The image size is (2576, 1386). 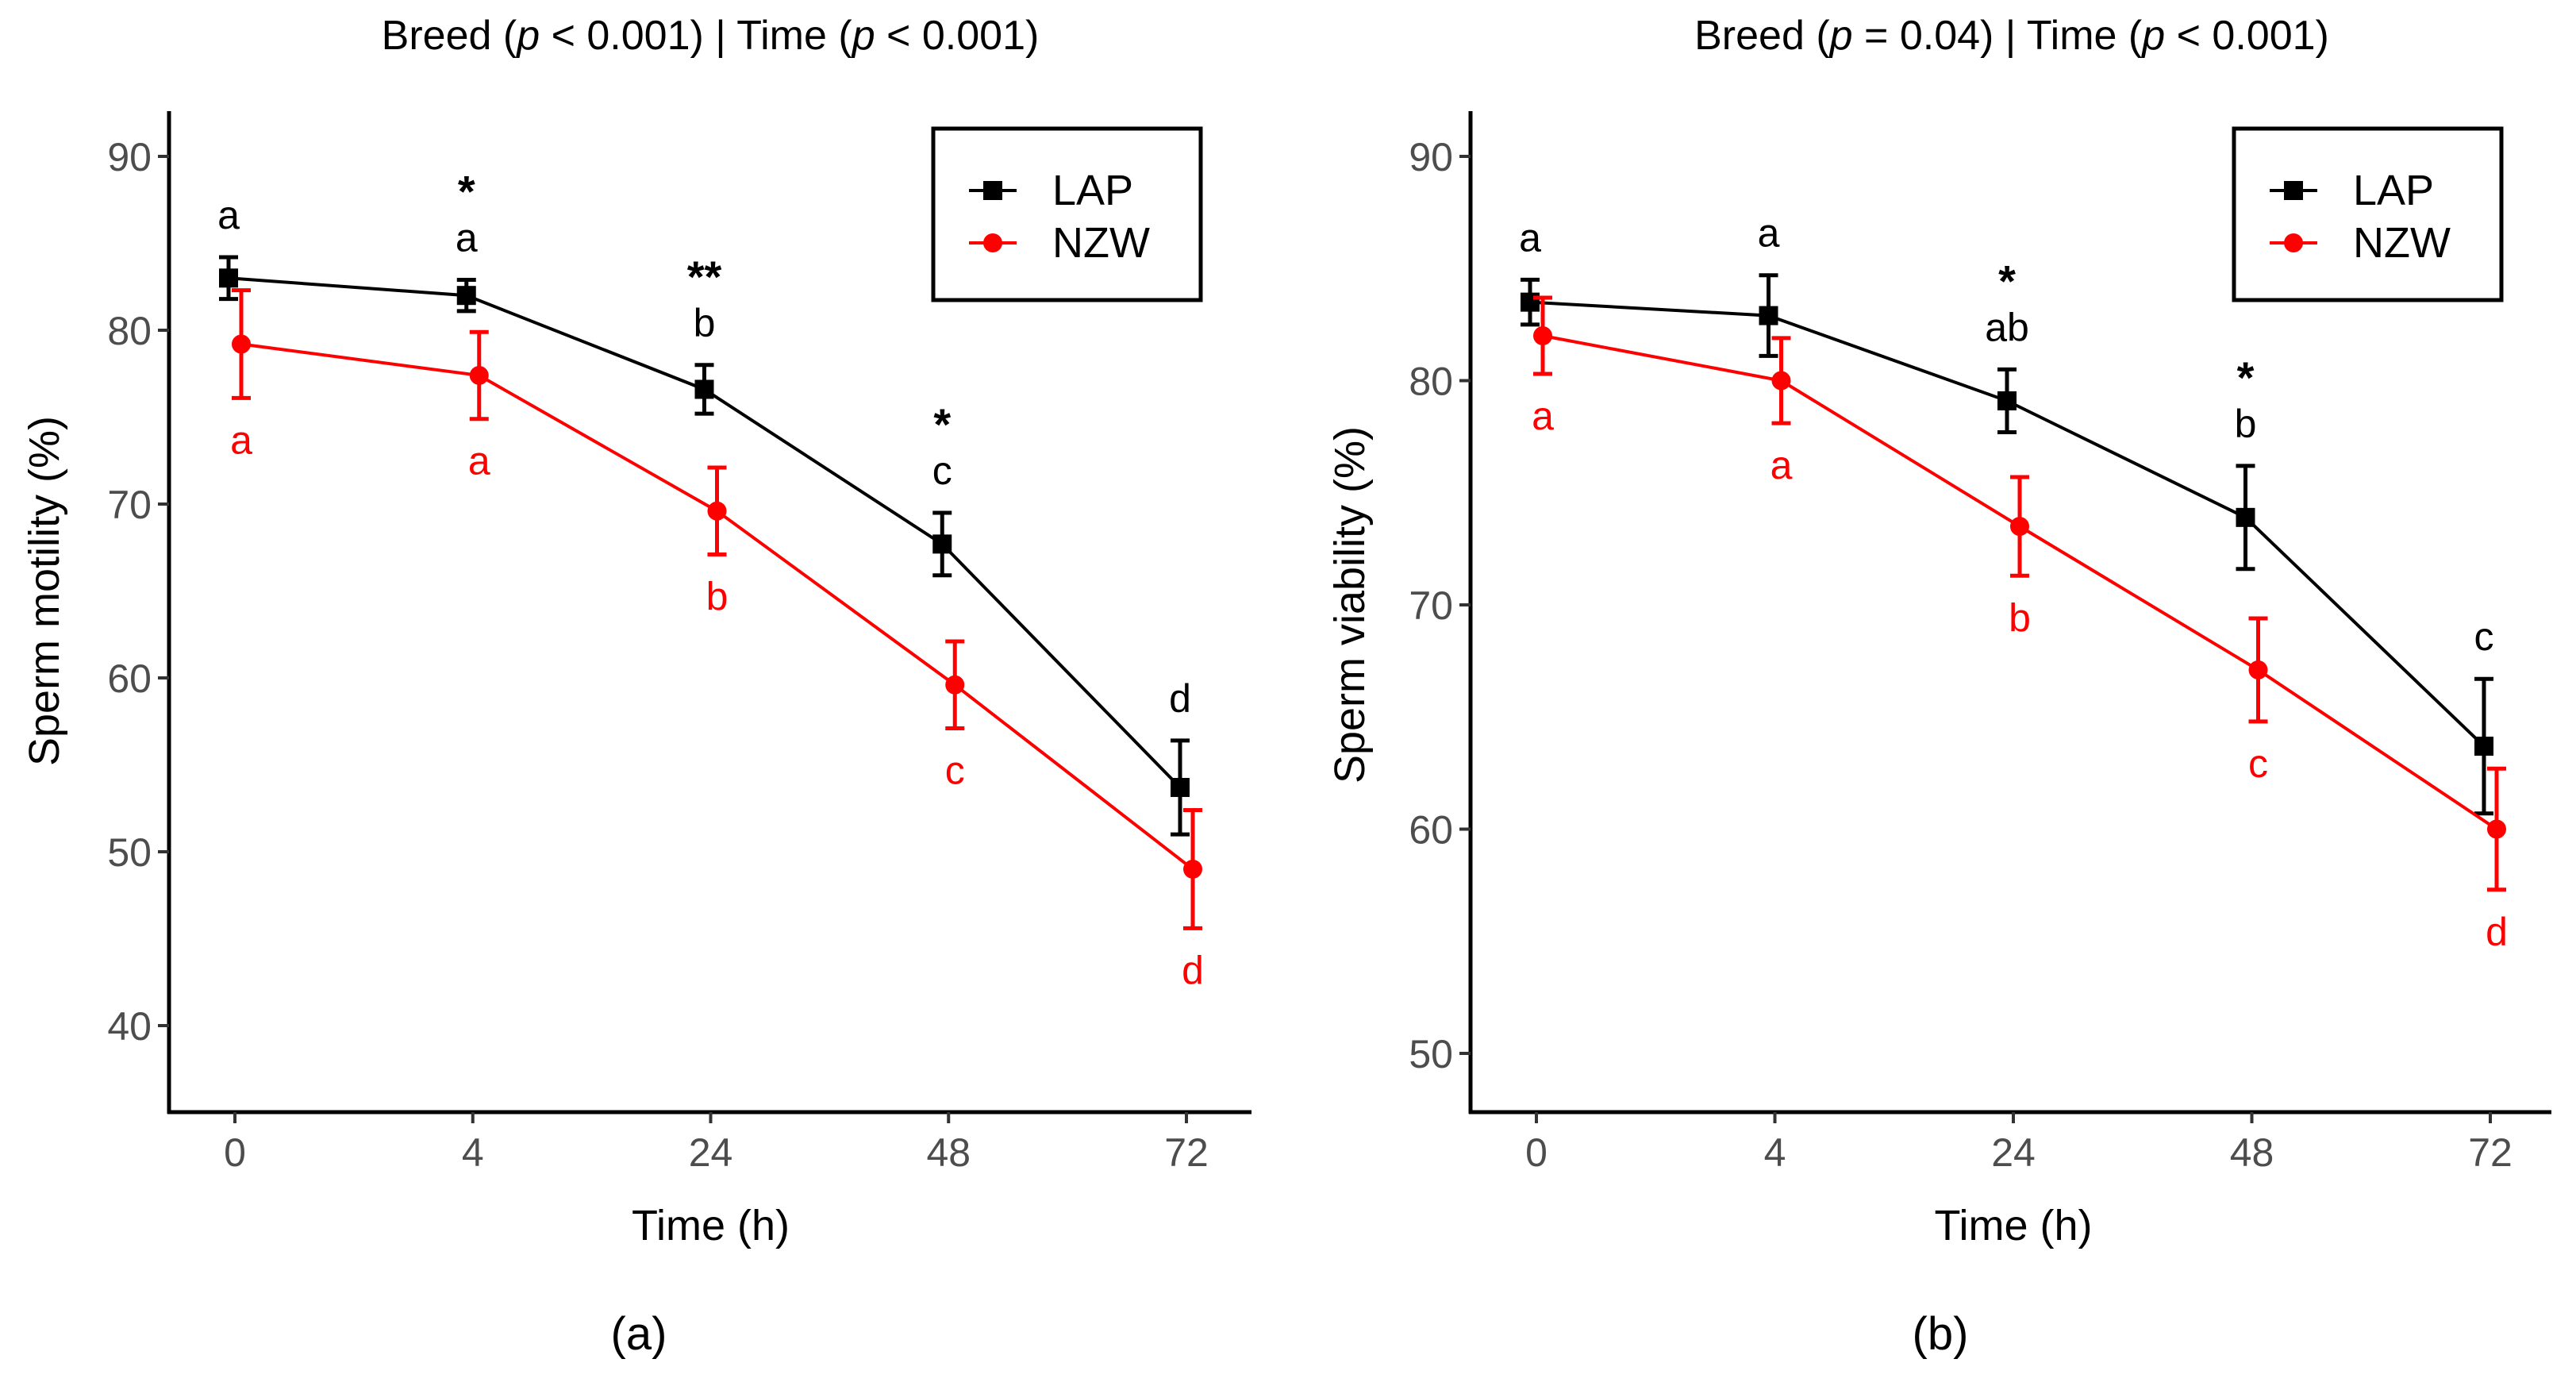 I want to click on y-axis-label: Sperm motility (%), so click(x=44, y=591).